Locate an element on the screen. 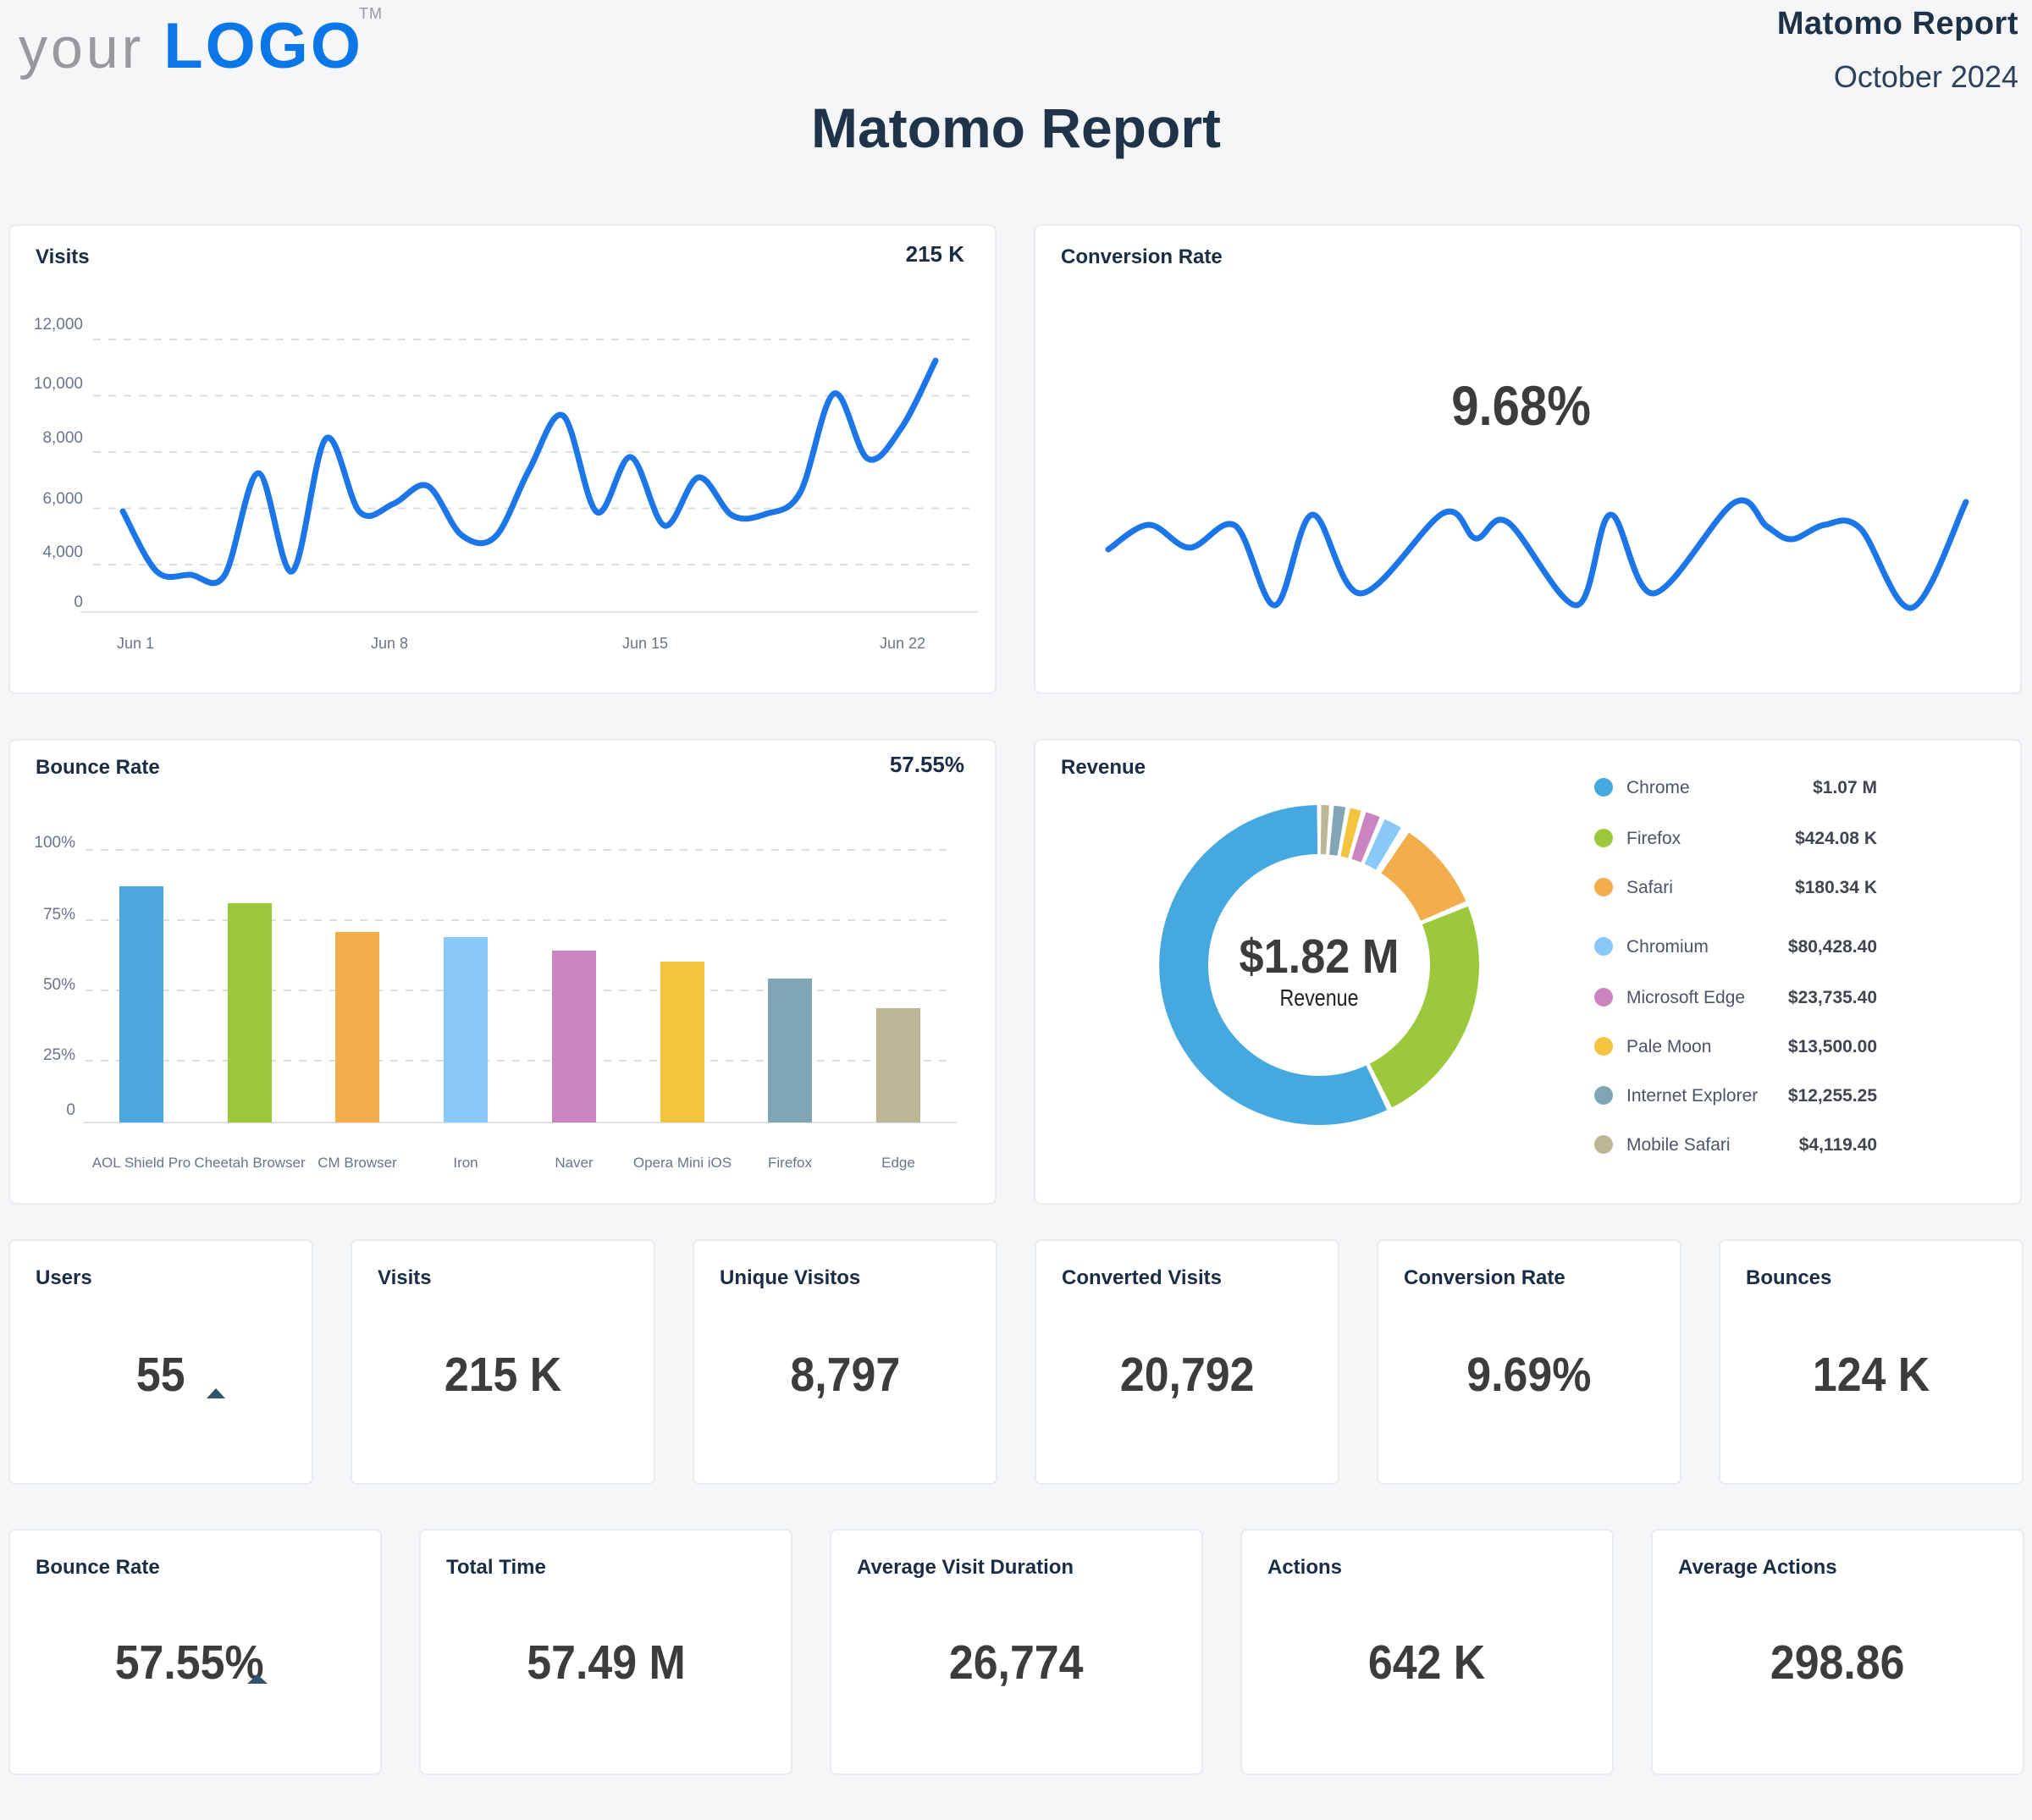 This screenshot has height=1820, width=2032. svg-text: Naver is located at coordinates (574, 1163).